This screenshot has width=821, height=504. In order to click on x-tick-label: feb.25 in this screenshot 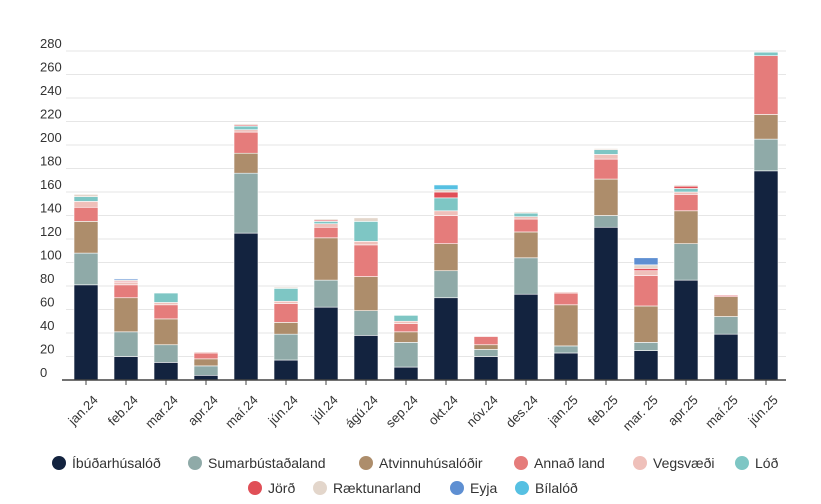, I will do `click(603, 410)`.